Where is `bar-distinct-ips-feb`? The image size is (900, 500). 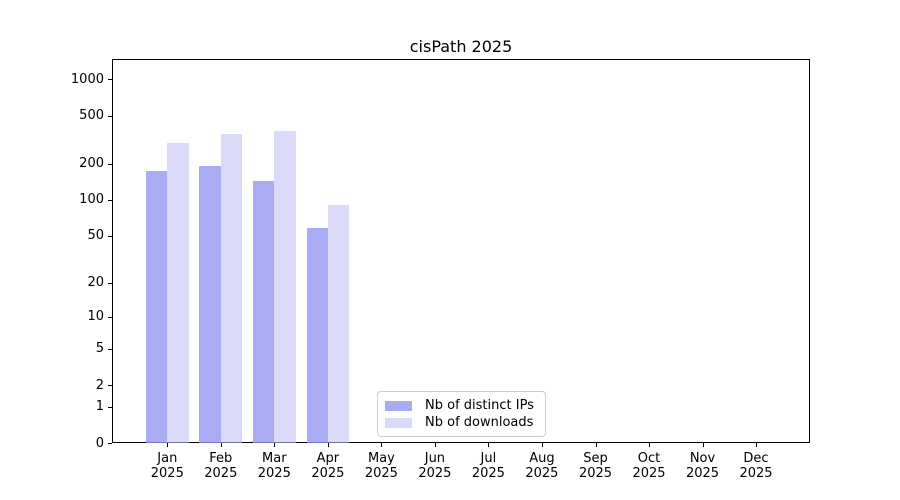
bar-distinct-ips-feb is located at coordinates (210, 304).